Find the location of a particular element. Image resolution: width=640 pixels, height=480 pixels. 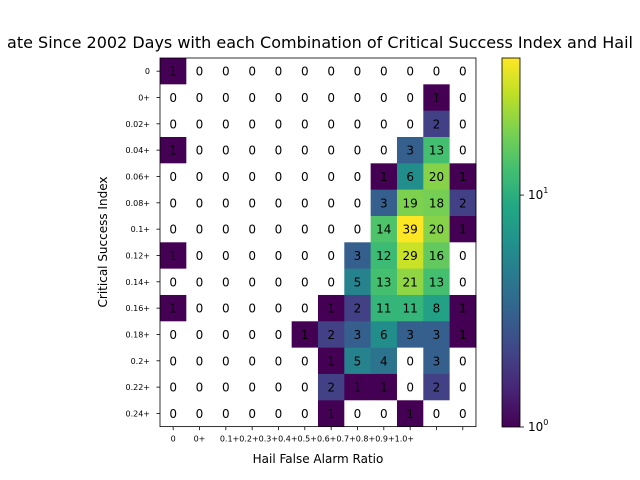

colorbar: 100 101 is located at coordinates (524, 245).